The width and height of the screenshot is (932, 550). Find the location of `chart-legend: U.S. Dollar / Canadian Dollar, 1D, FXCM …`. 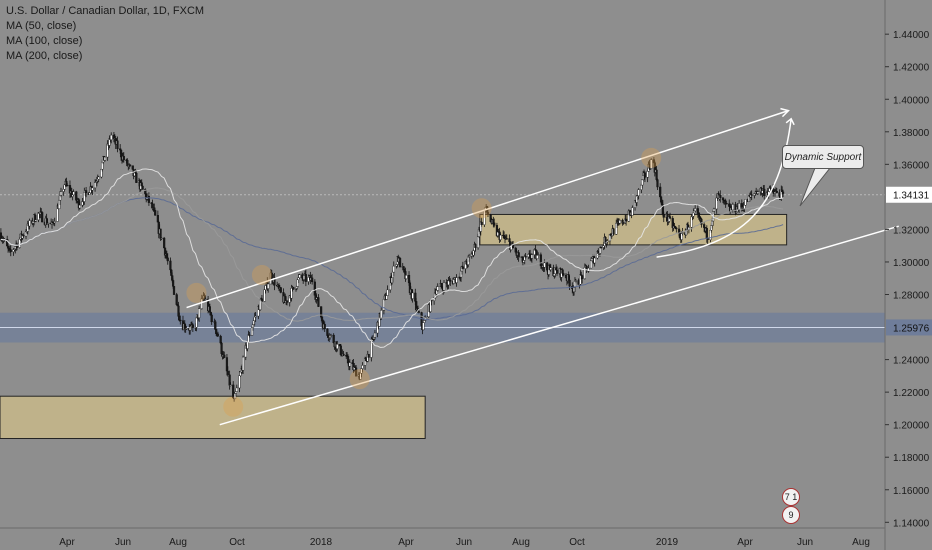

chart-legend: U.S. Dollar / Canadian Dollar, 1D, FXCM … is located at coordinates (105, 34).